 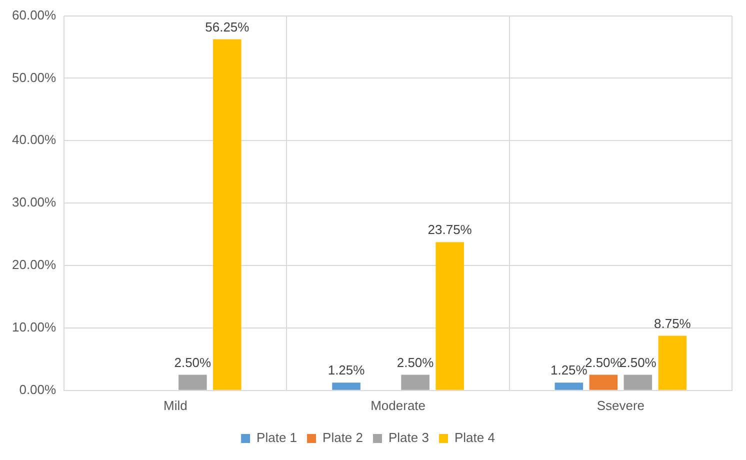 I want to click on y-tick-label: 30.00%, so click(x=34, y=202).